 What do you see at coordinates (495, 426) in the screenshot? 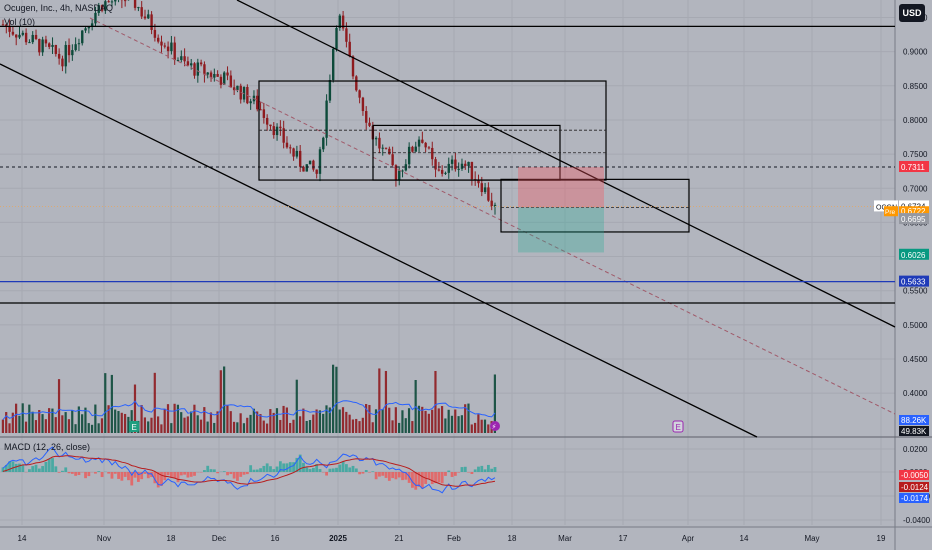
I see `dividend-marker-icon` at bounding box center [495, 426].